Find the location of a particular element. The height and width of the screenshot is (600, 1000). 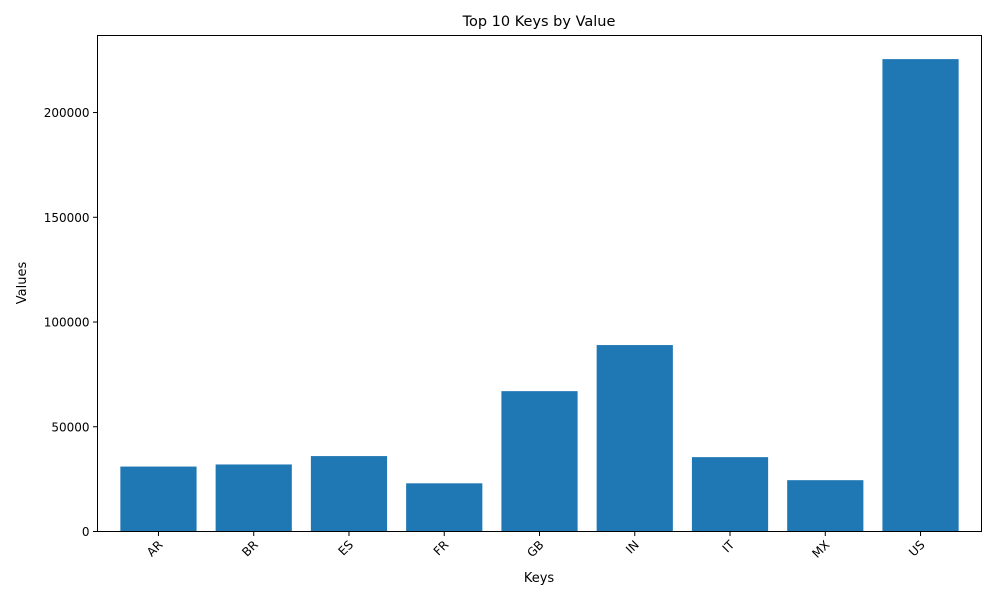

chart-title: Top 10 Keys by Value is located at coordinates (539, 22).